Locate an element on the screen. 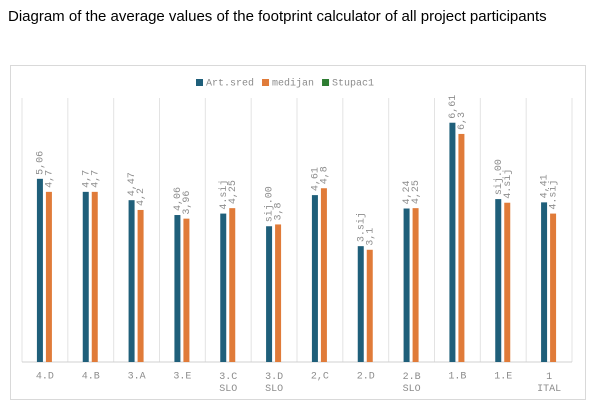 This screenshot has width=608, height=413. x-tick-label: 2.B SLO is located at coordinates (412, 383).